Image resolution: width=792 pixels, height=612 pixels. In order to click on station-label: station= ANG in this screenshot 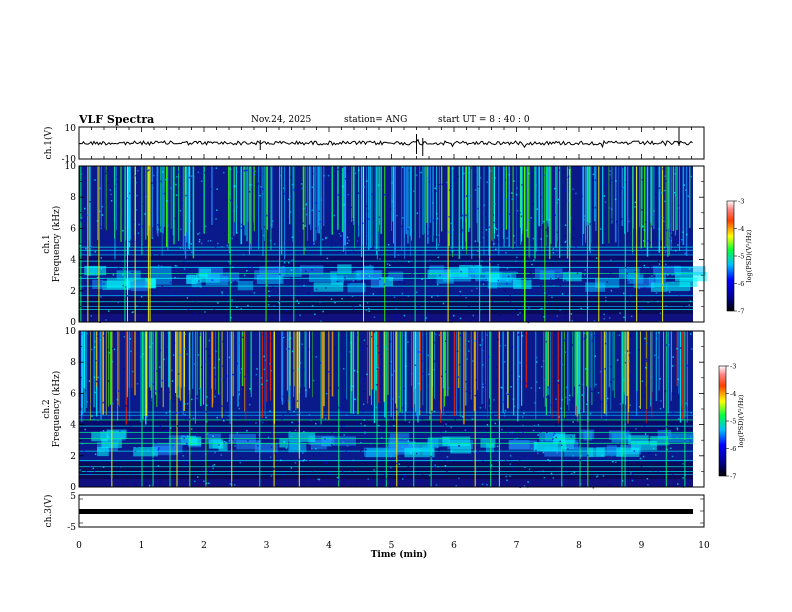, I will do `click(376, 120)`.